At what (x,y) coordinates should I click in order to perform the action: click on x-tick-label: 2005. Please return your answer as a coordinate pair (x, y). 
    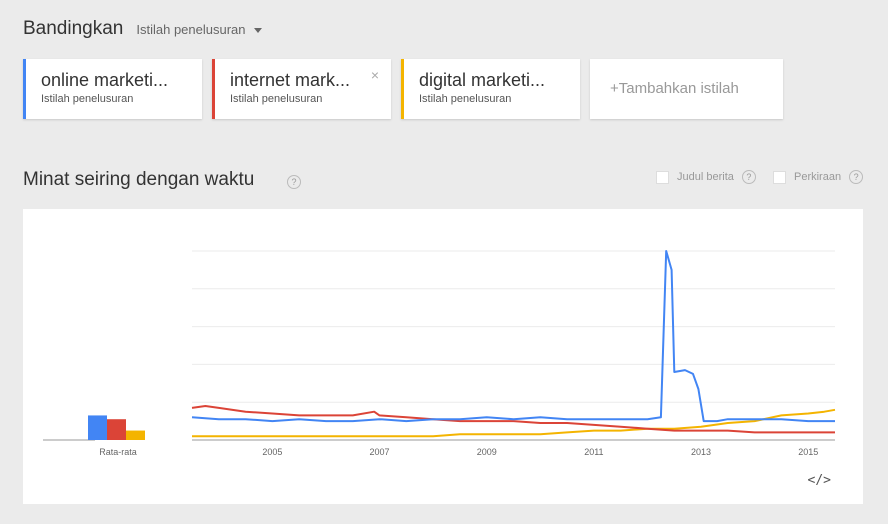
    Looking at the image, I should click on (272, 452).